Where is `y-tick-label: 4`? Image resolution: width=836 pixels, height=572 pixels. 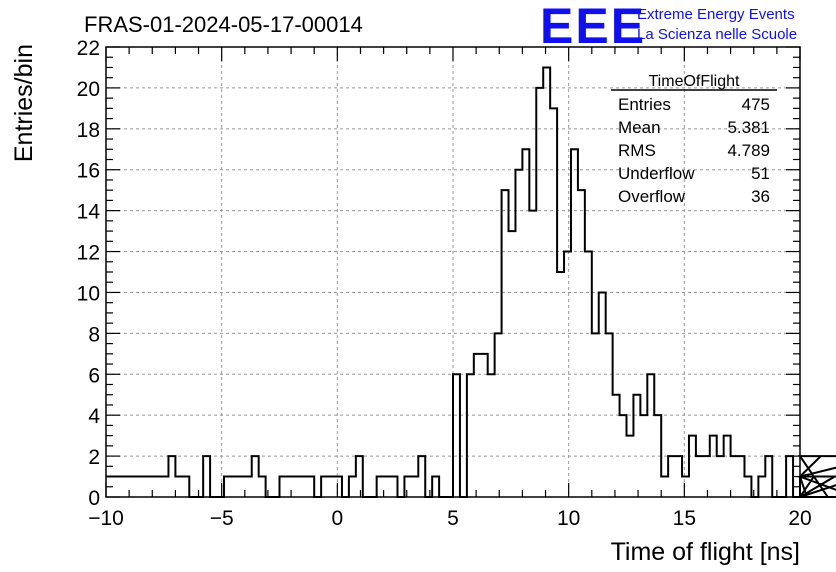 y-tick-label: 4 is located at coordinates (94, 416).